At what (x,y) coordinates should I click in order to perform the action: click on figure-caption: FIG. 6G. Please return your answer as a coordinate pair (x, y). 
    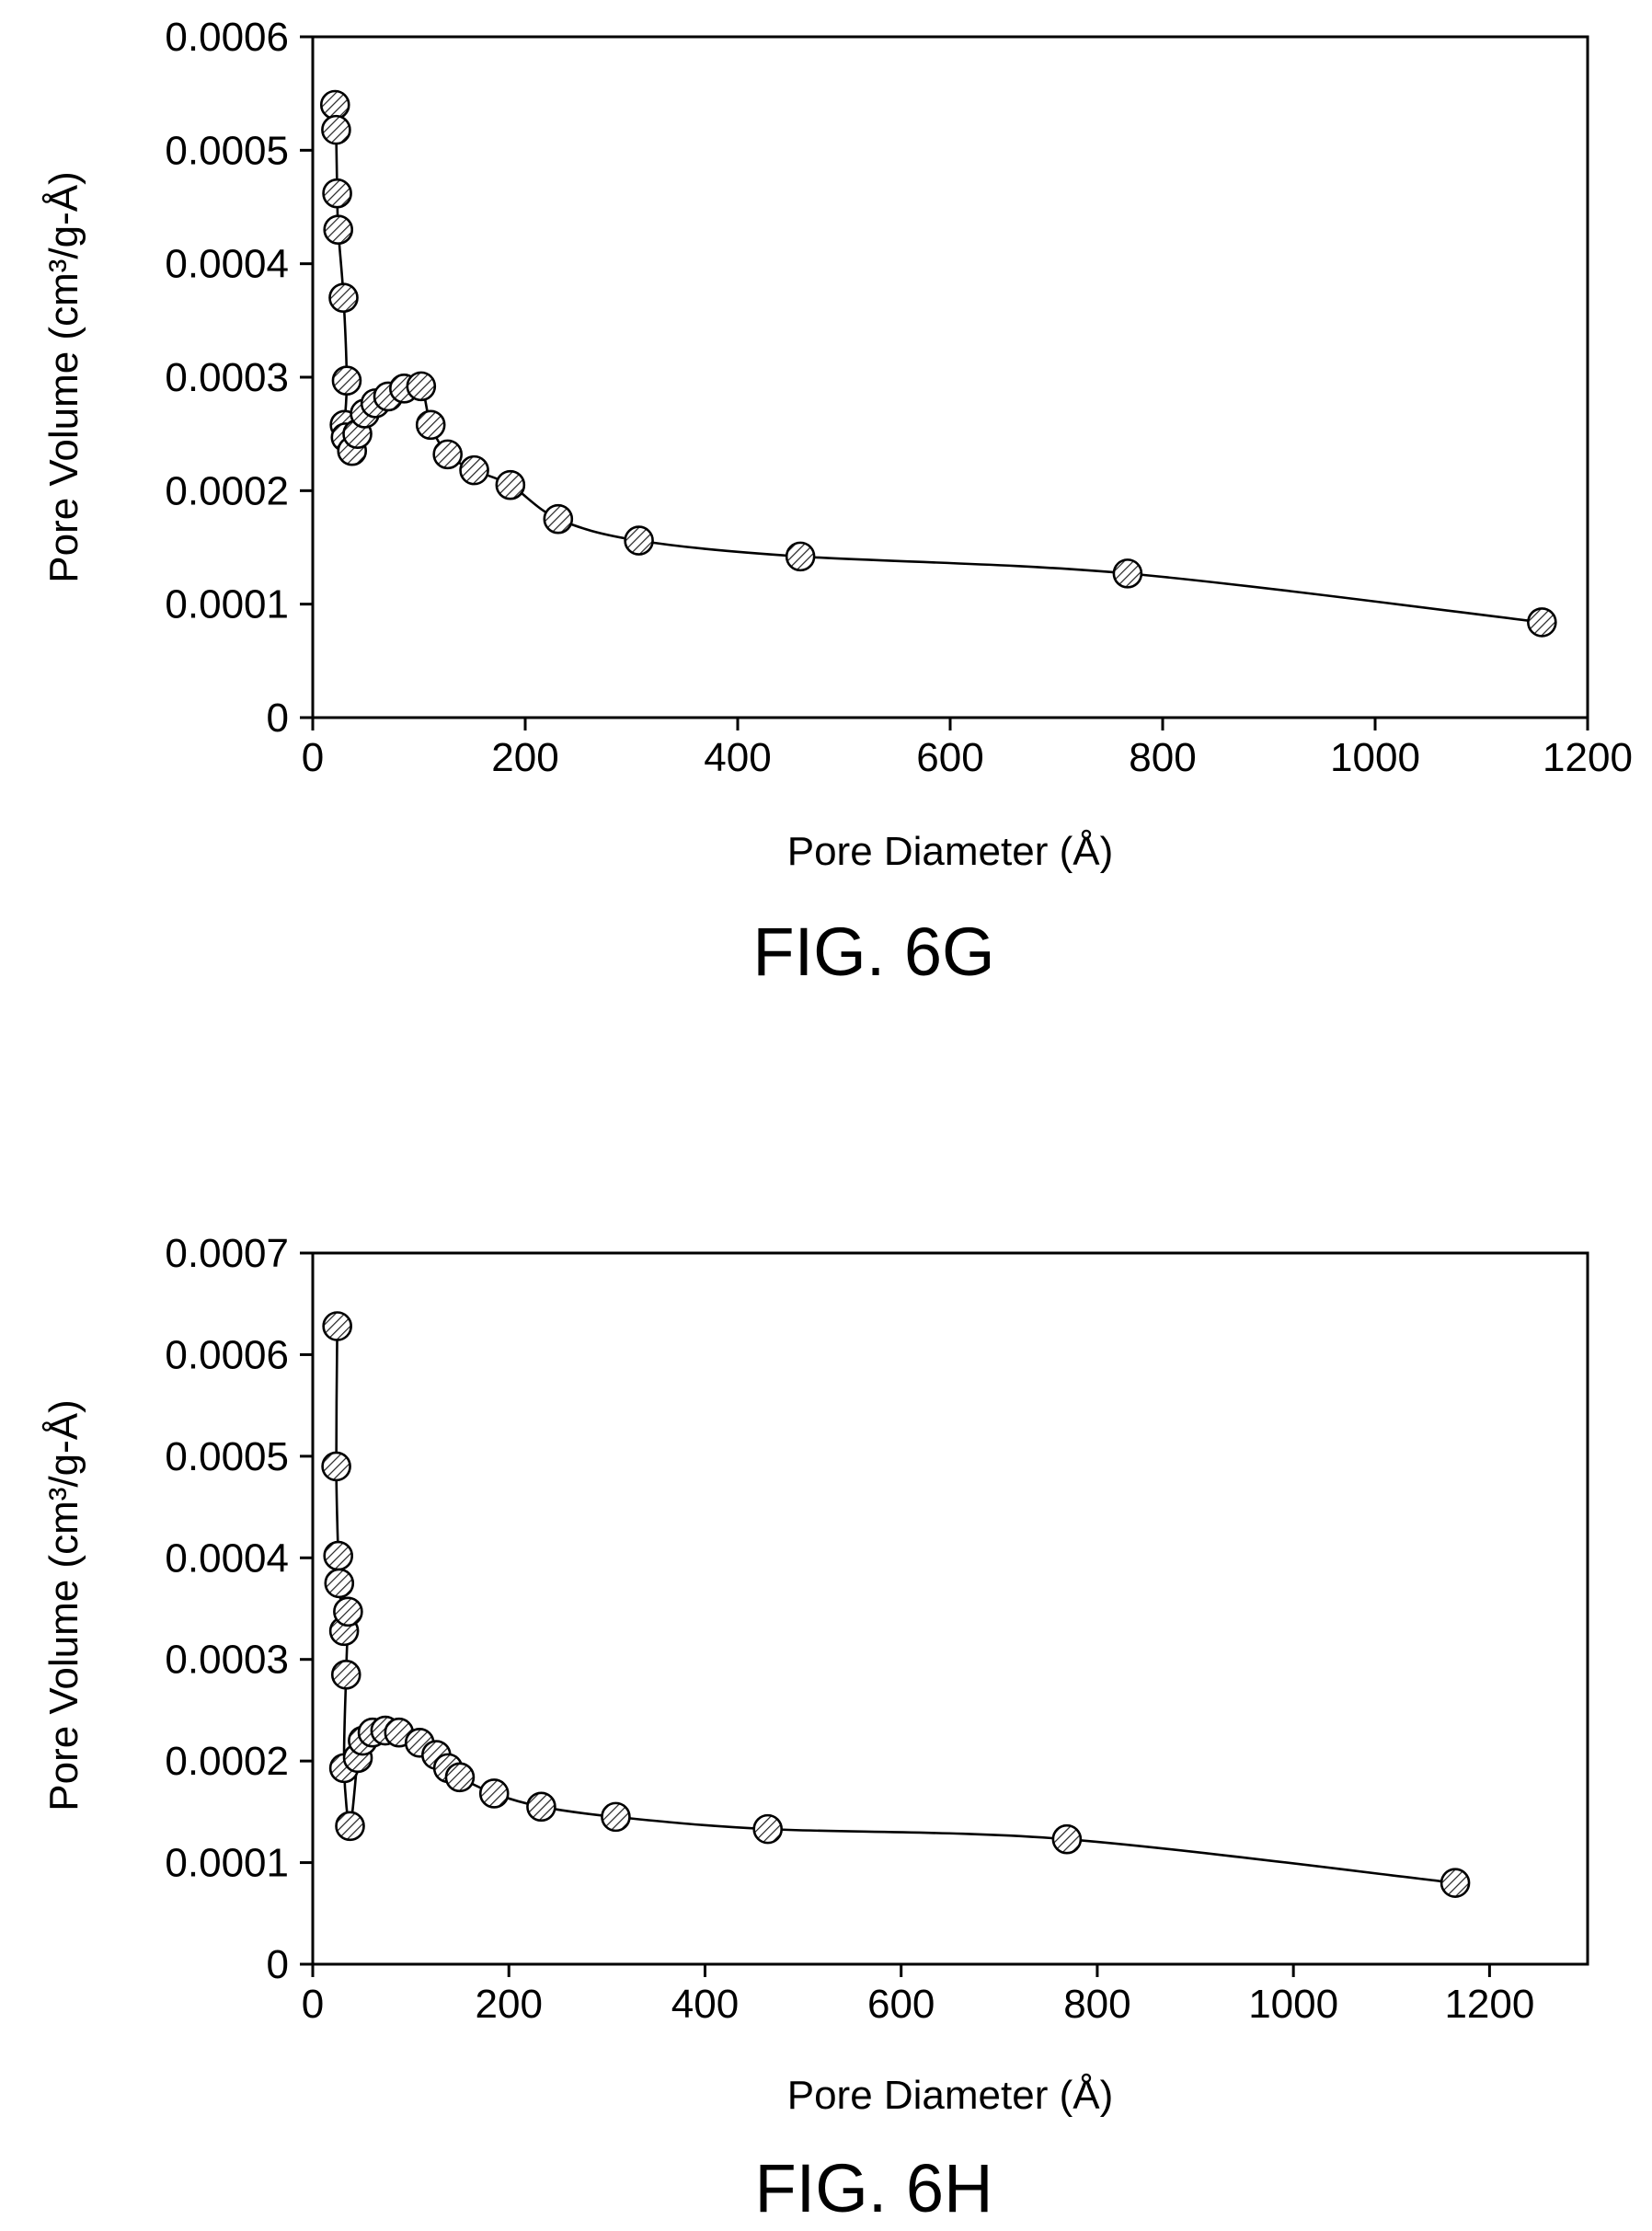
    Looking at the image, I should click on (873, 952).